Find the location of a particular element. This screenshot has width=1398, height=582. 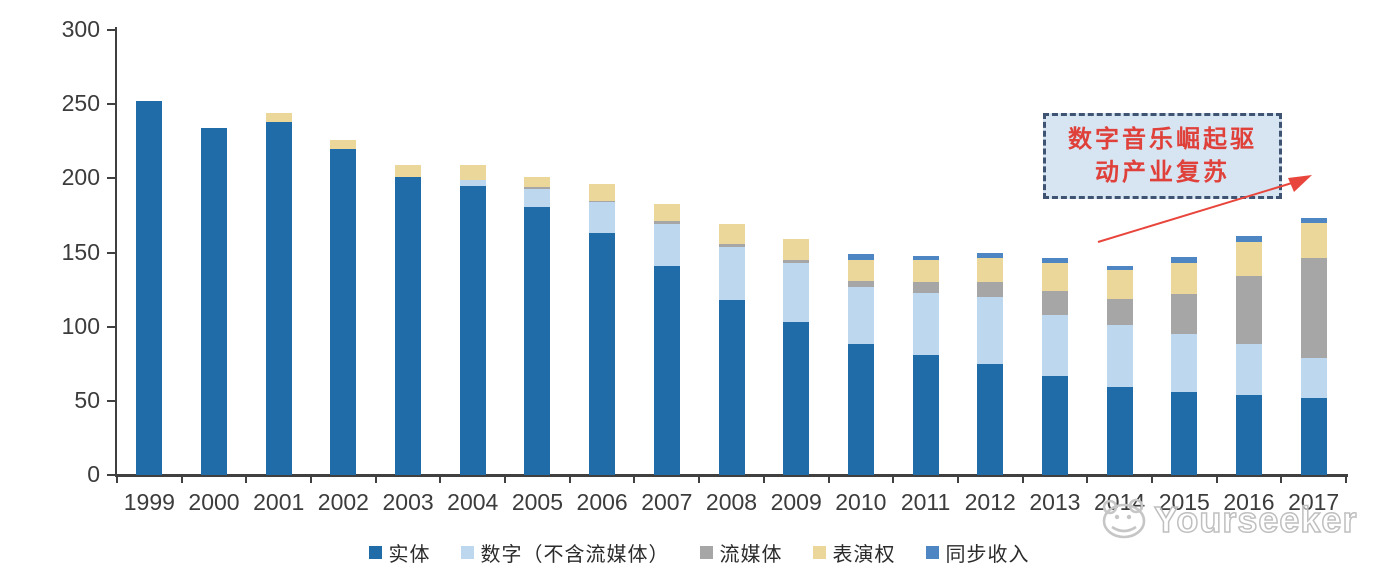

x-axis-tick-label: 2006 is located at coordinates (602, 502).